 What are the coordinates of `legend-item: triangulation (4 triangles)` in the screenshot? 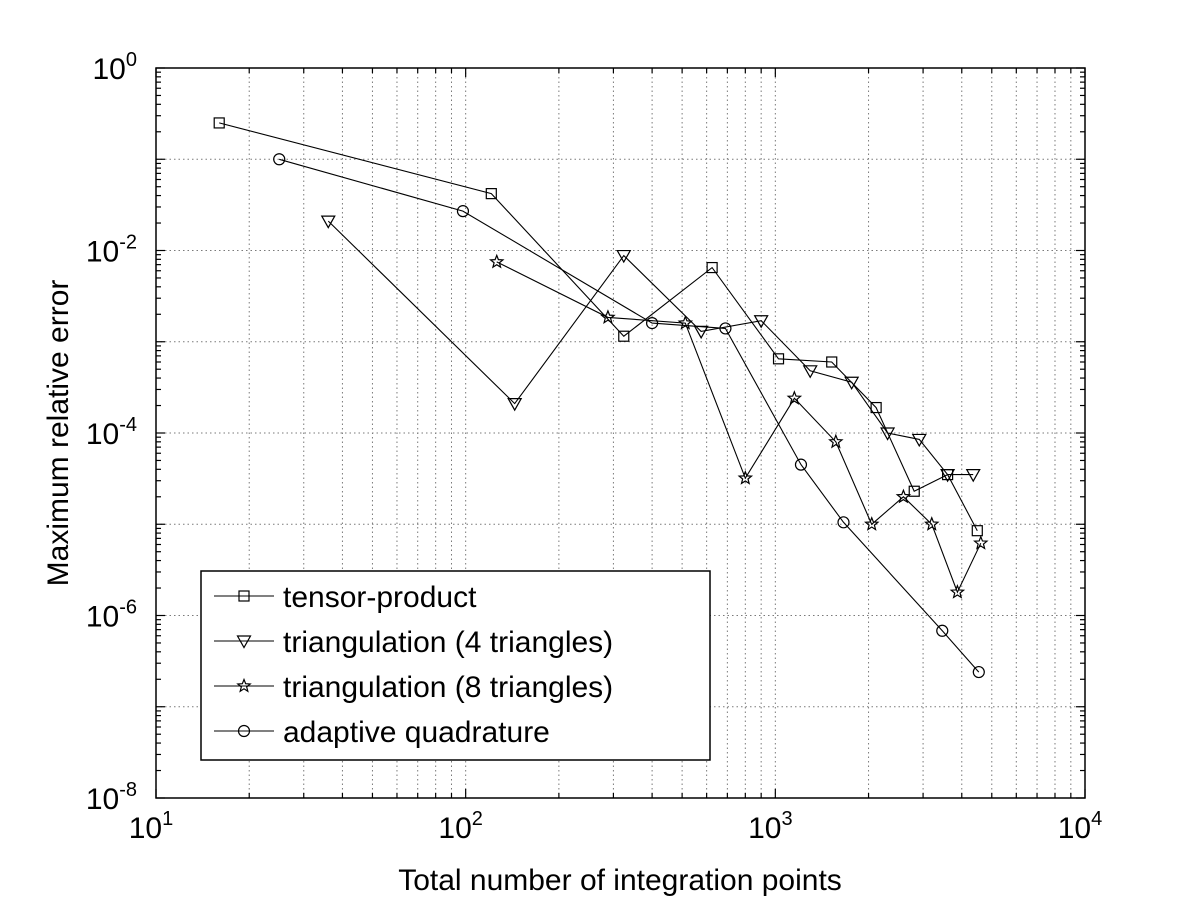 It's located at (413, 642).